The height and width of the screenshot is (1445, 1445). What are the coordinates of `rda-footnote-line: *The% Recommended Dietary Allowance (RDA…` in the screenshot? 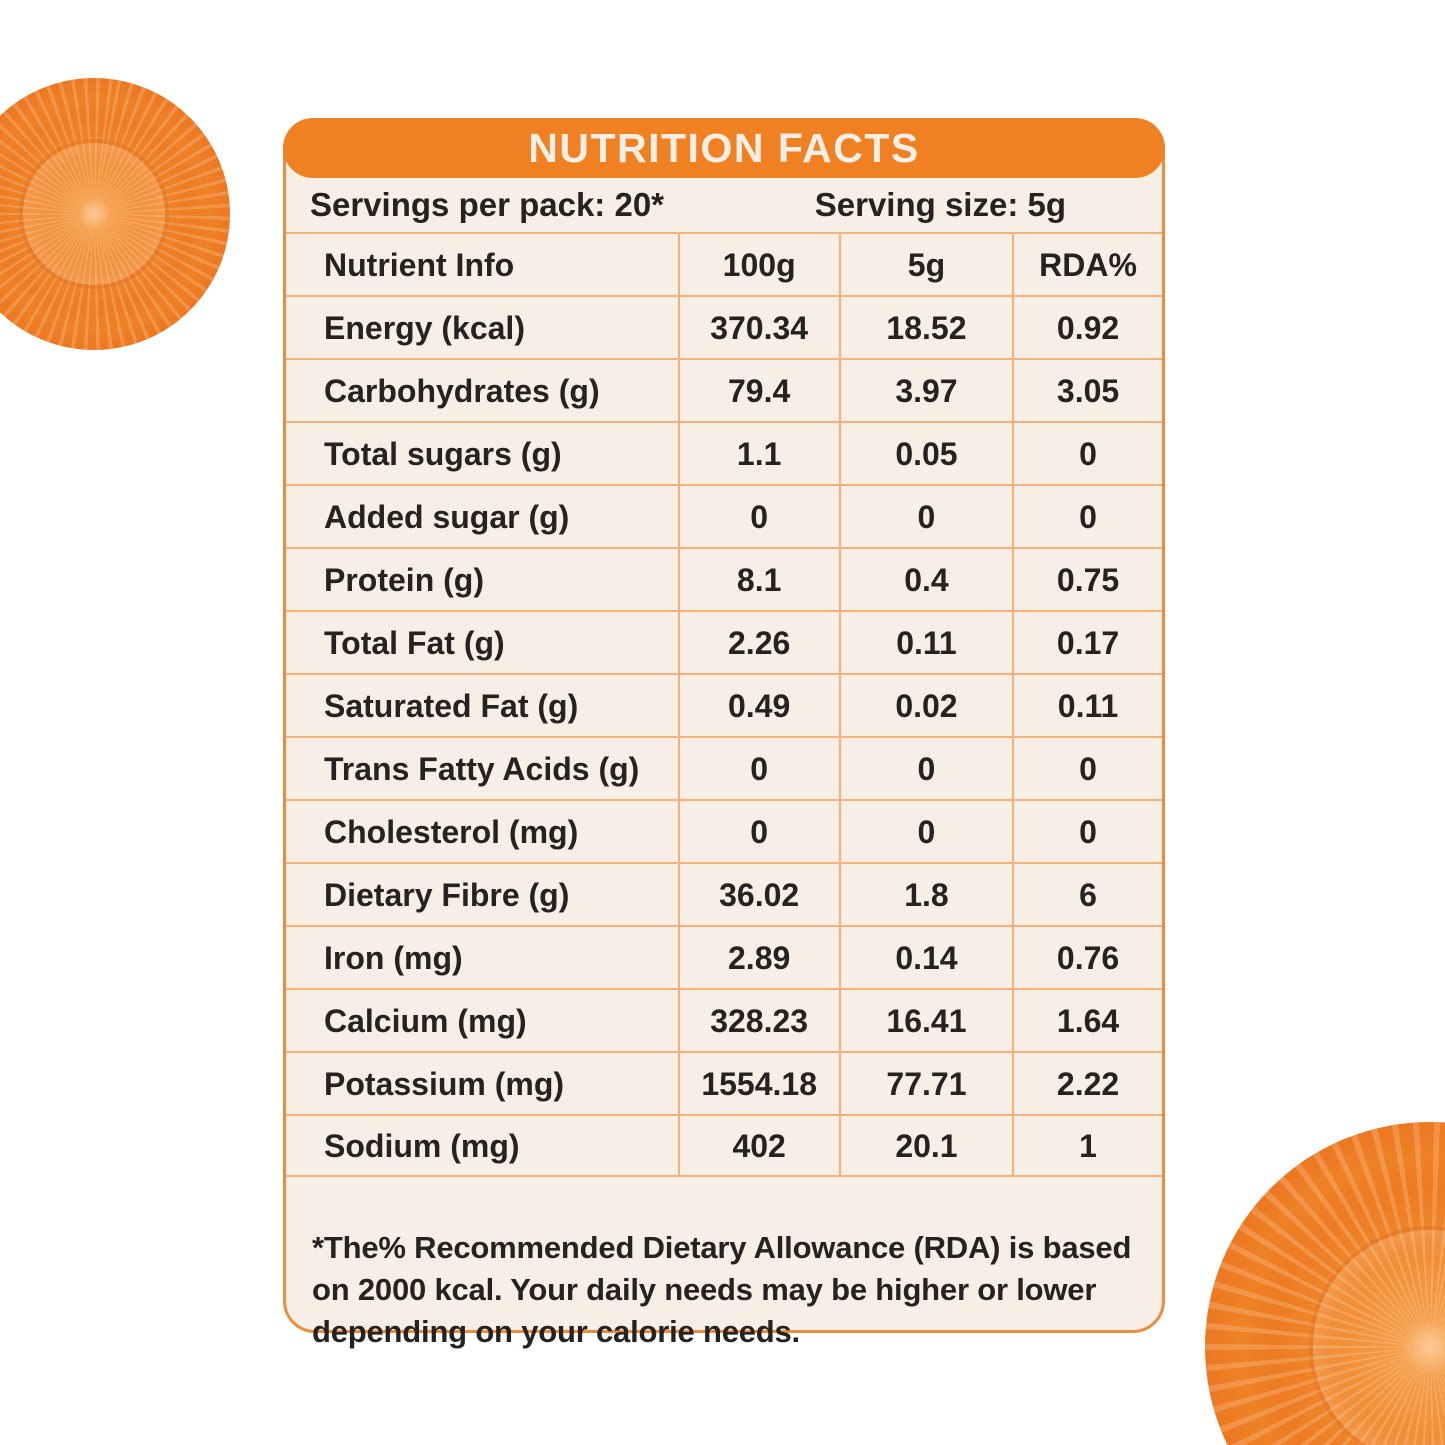 It's located at (722, 1247).